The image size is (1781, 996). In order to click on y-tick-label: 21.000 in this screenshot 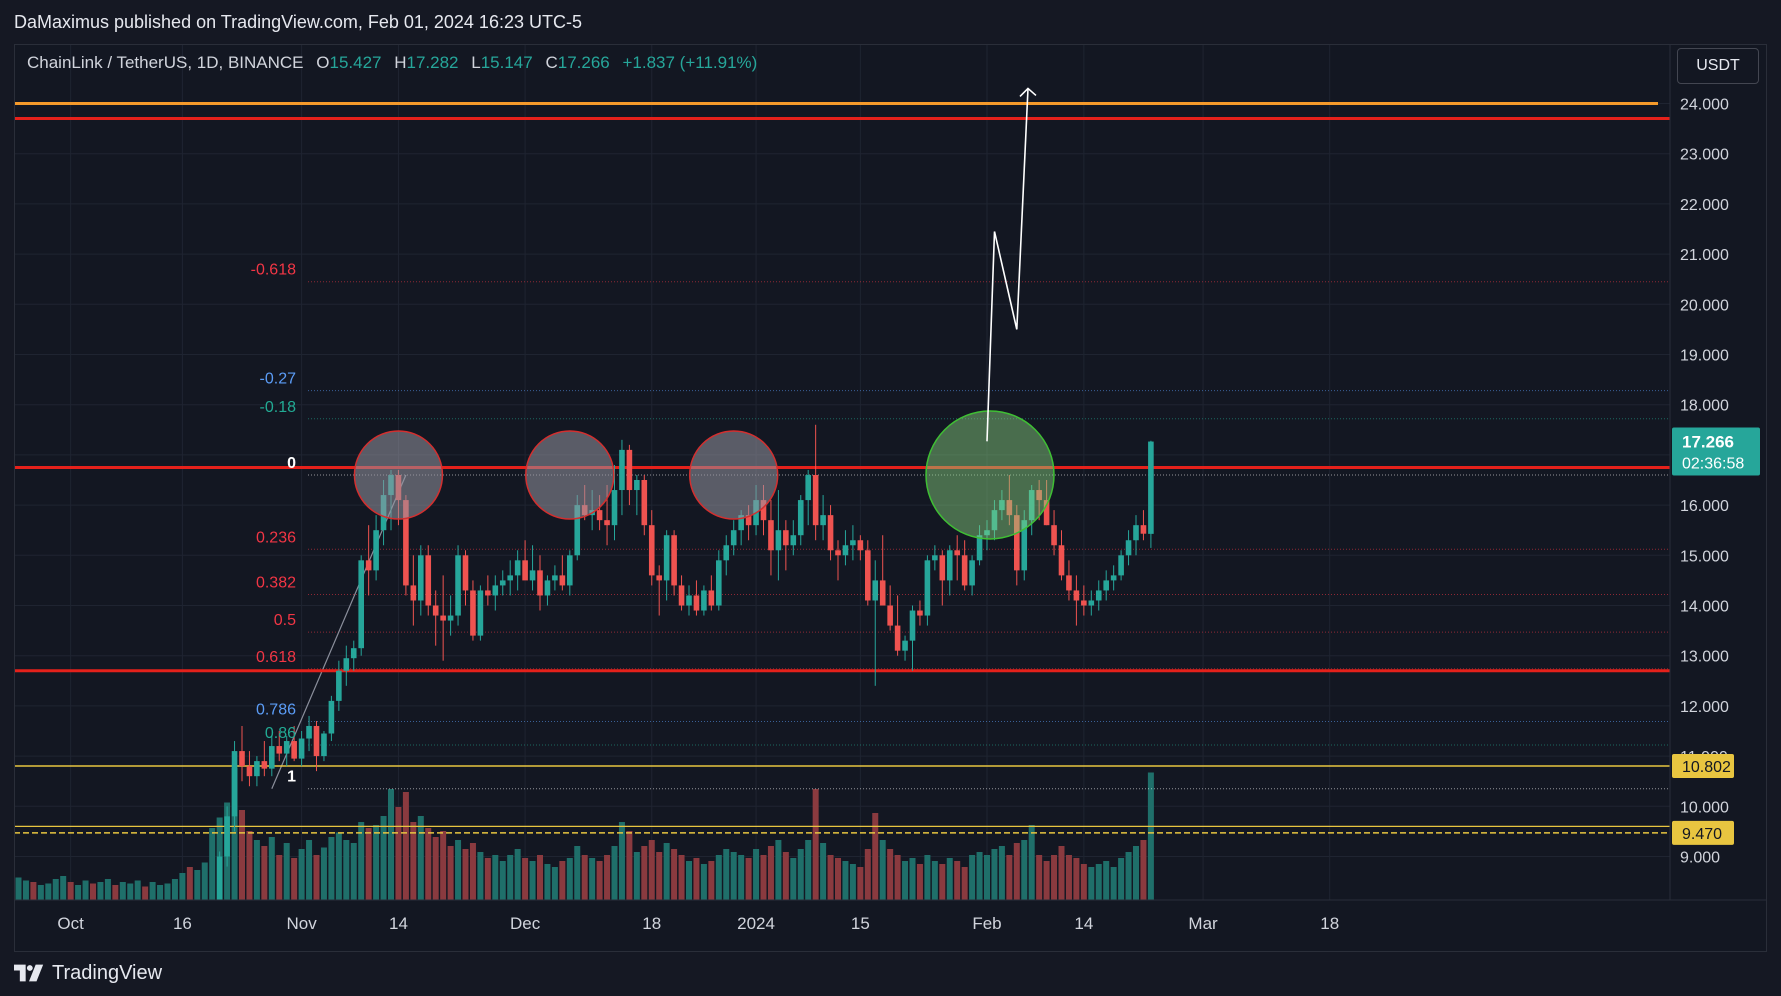, I will do `click(1704, 255)`.